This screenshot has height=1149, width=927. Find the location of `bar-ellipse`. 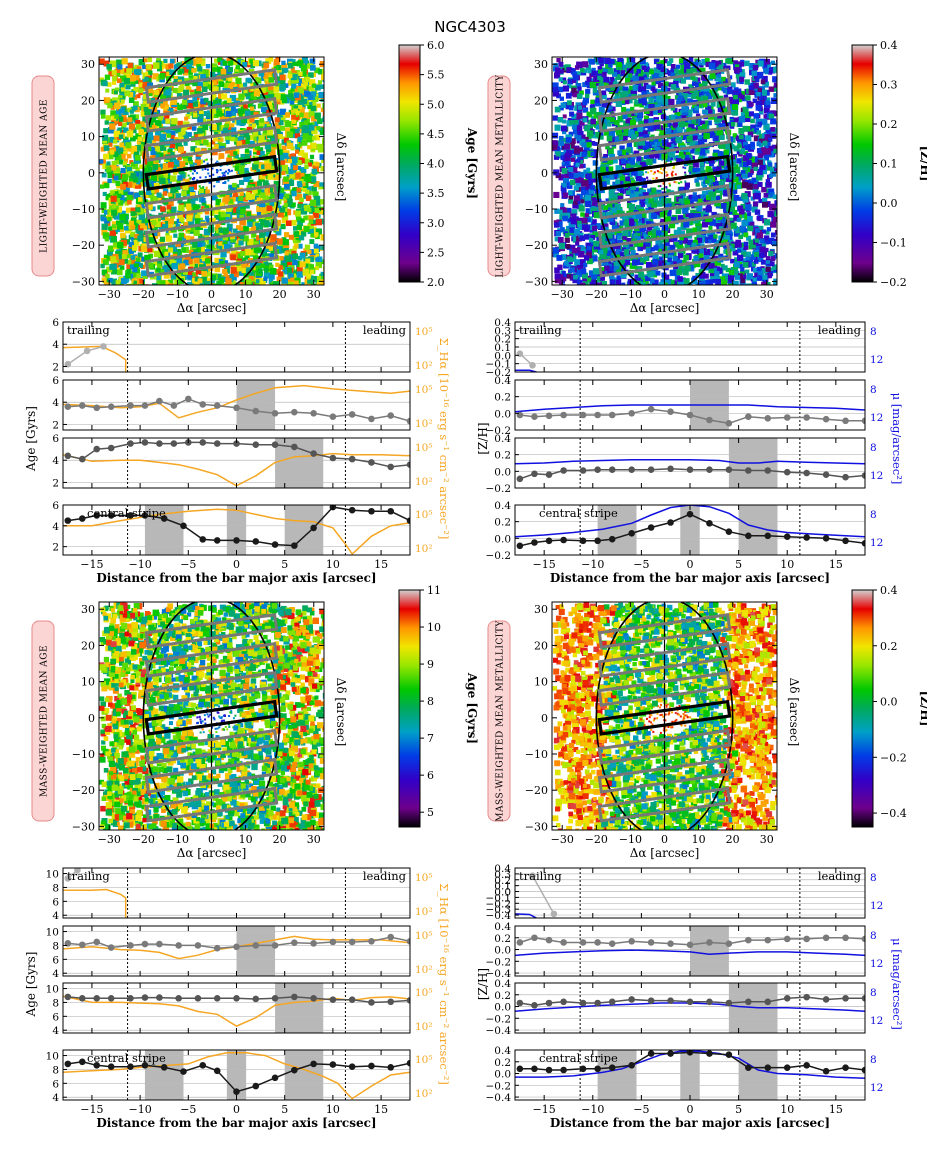

bar-ellipse is located at coordinates (211, 171).